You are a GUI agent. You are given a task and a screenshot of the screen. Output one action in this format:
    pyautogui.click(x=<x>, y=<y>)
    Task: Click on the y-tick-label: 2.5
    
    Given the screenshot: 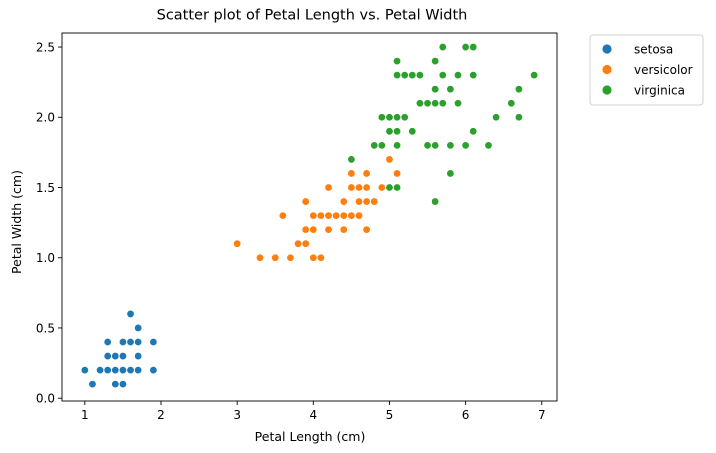 What is the action you would take?
    pyautogui.click(x=45, y=47)
    